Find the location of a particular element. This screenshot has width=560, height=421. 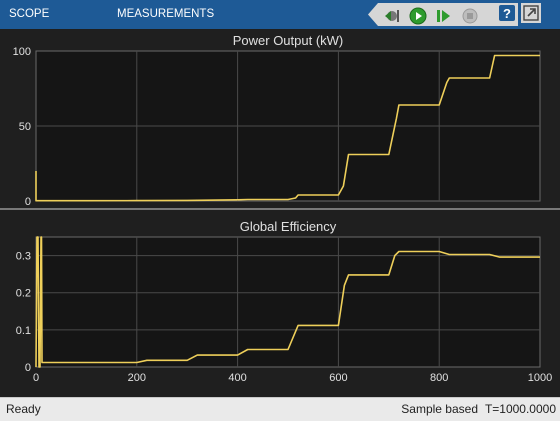

help-icon: ? is located at coordinates (507, 13).